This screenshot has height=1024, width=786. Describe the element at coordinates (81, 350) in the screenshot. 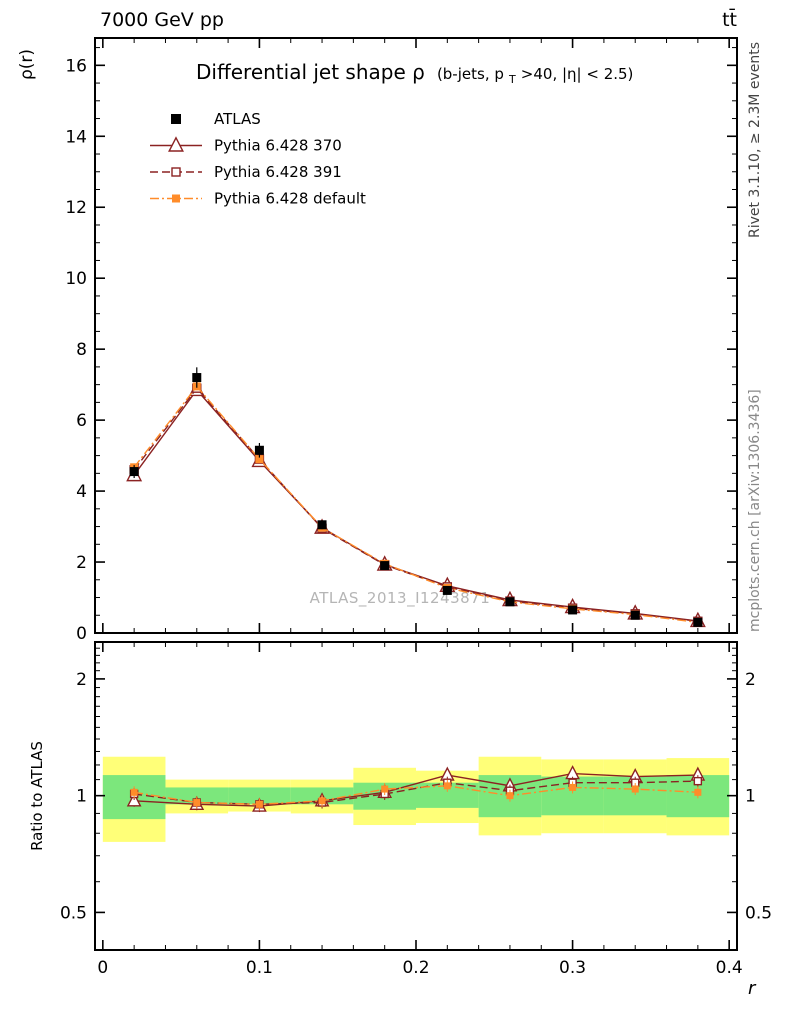

I see `y-tick-label-main: 8` at that location.